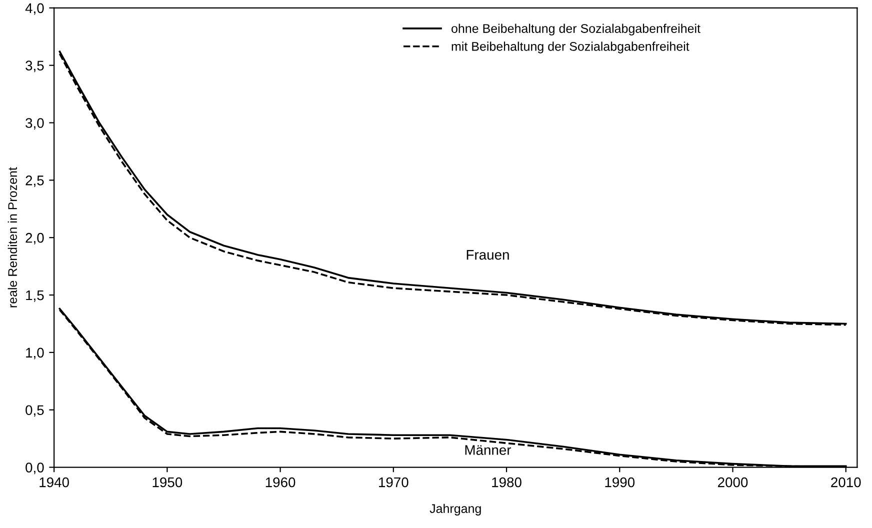 Image resolution: width=872 pixels, height=528 pixels. I want to click on x-tick-label: 1940, so click(54, 482).